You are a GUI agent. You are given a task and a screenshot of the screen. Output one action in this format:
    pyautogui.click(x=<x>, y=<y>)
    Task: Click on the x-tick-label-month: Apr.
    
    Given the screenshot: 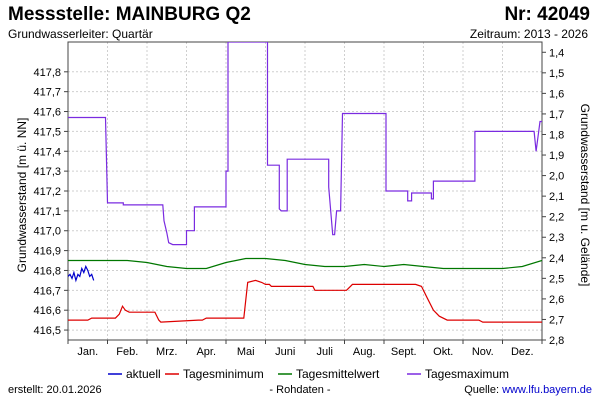 What is the action you would take?
    pyautogui.click(x=206, y=352)
    